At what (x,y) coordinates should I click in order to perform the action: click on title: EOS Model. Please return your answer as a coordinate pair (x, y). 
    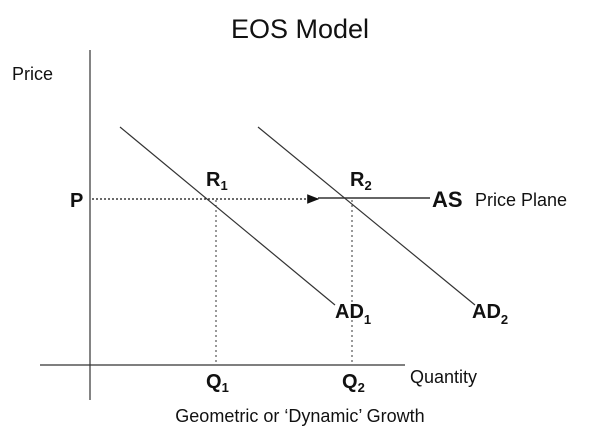
    Looking at the image, I should click on (300, 29).